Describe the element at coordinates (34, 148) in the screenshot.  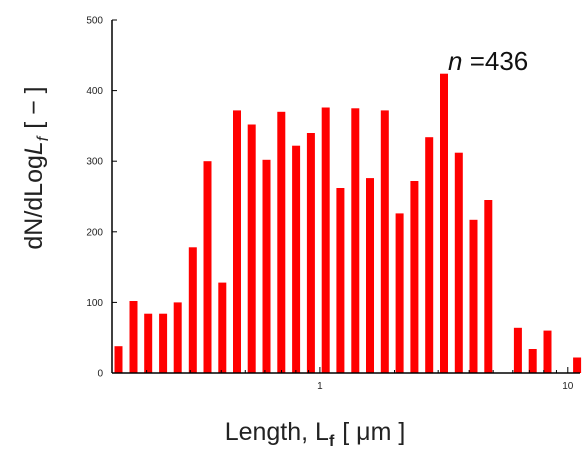
I see `y-axis-label-var: L` at that location.